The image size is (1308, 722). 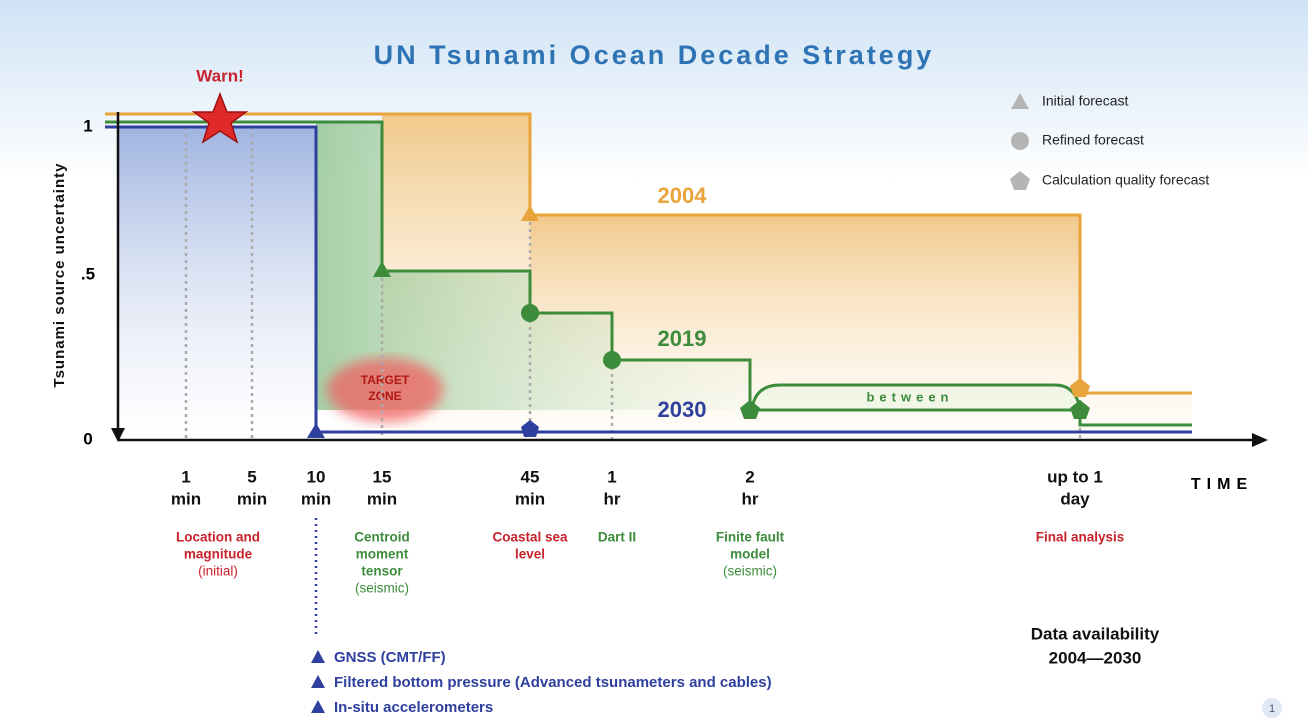 What do you see at coordinates (218, 537) in the screenshot?
I see `source-label: Location and` at bounding box center [218, 537].